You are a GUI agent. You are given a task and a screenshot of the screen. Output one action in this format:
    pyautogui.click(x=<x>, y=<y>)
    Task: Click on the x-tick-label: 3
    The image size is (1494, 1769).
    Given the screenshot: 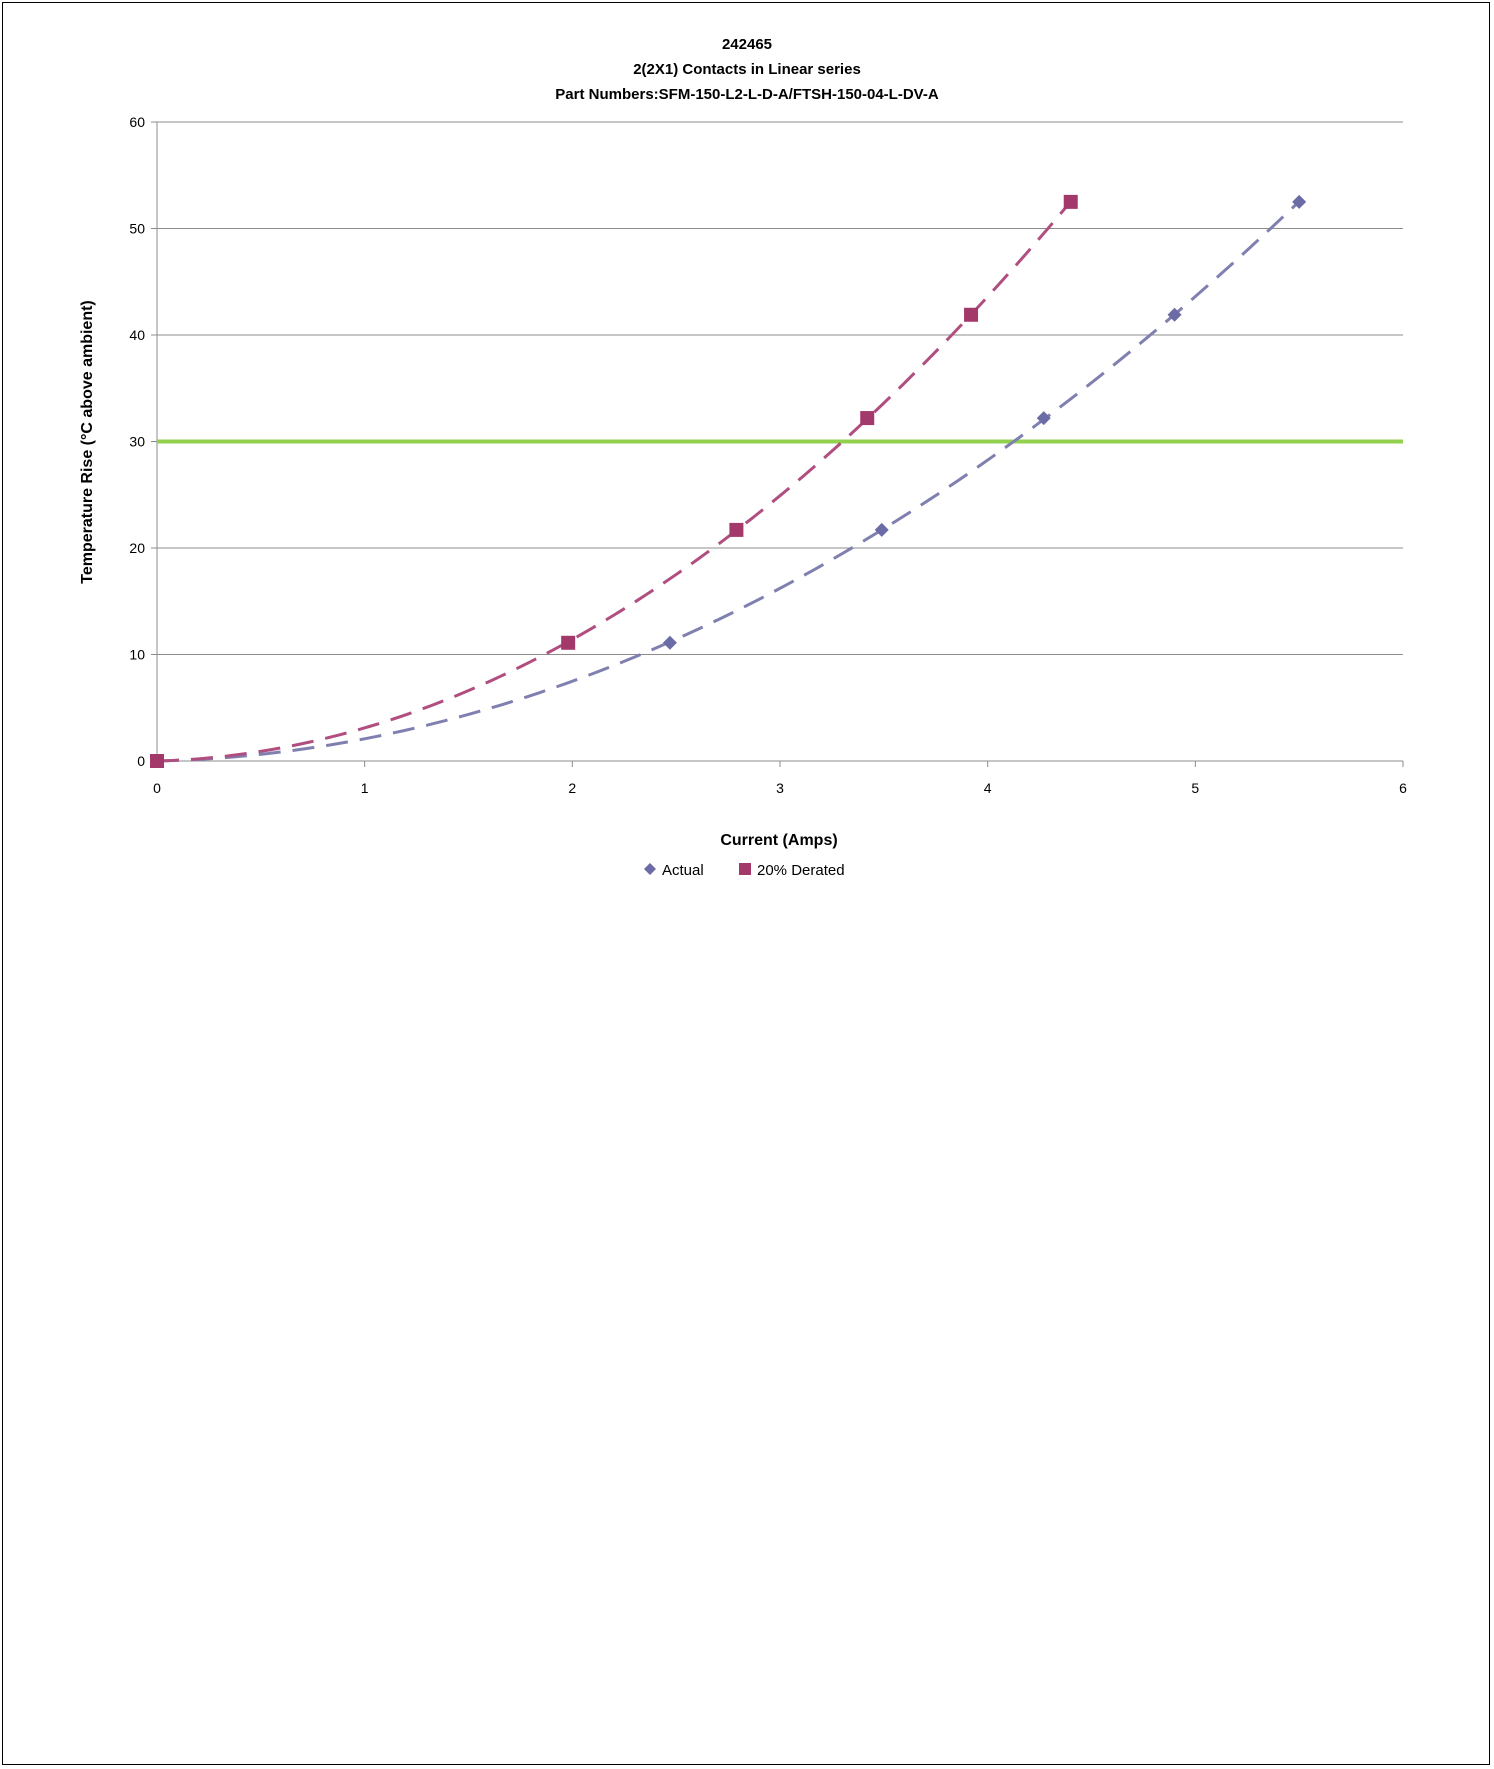 What is the action you would take?
    pyautogui.click(x=780, y=788)
    